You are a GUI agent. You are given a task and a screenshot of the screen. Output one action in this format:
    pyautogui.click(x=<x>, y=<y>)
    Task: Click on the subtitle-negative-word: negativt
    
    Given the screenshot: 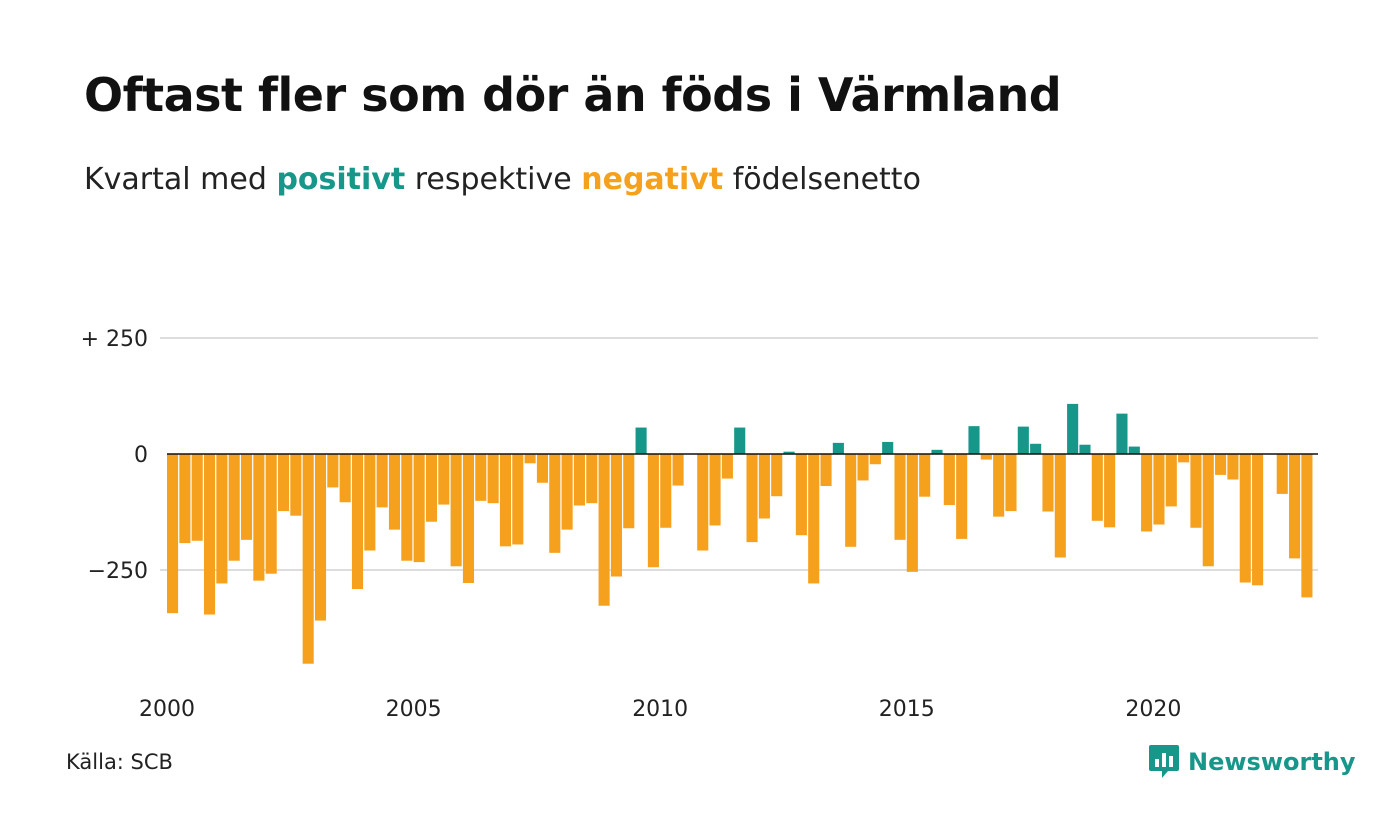 What is the action you would take?
    pyautogui.click(x=652, y=179)
    